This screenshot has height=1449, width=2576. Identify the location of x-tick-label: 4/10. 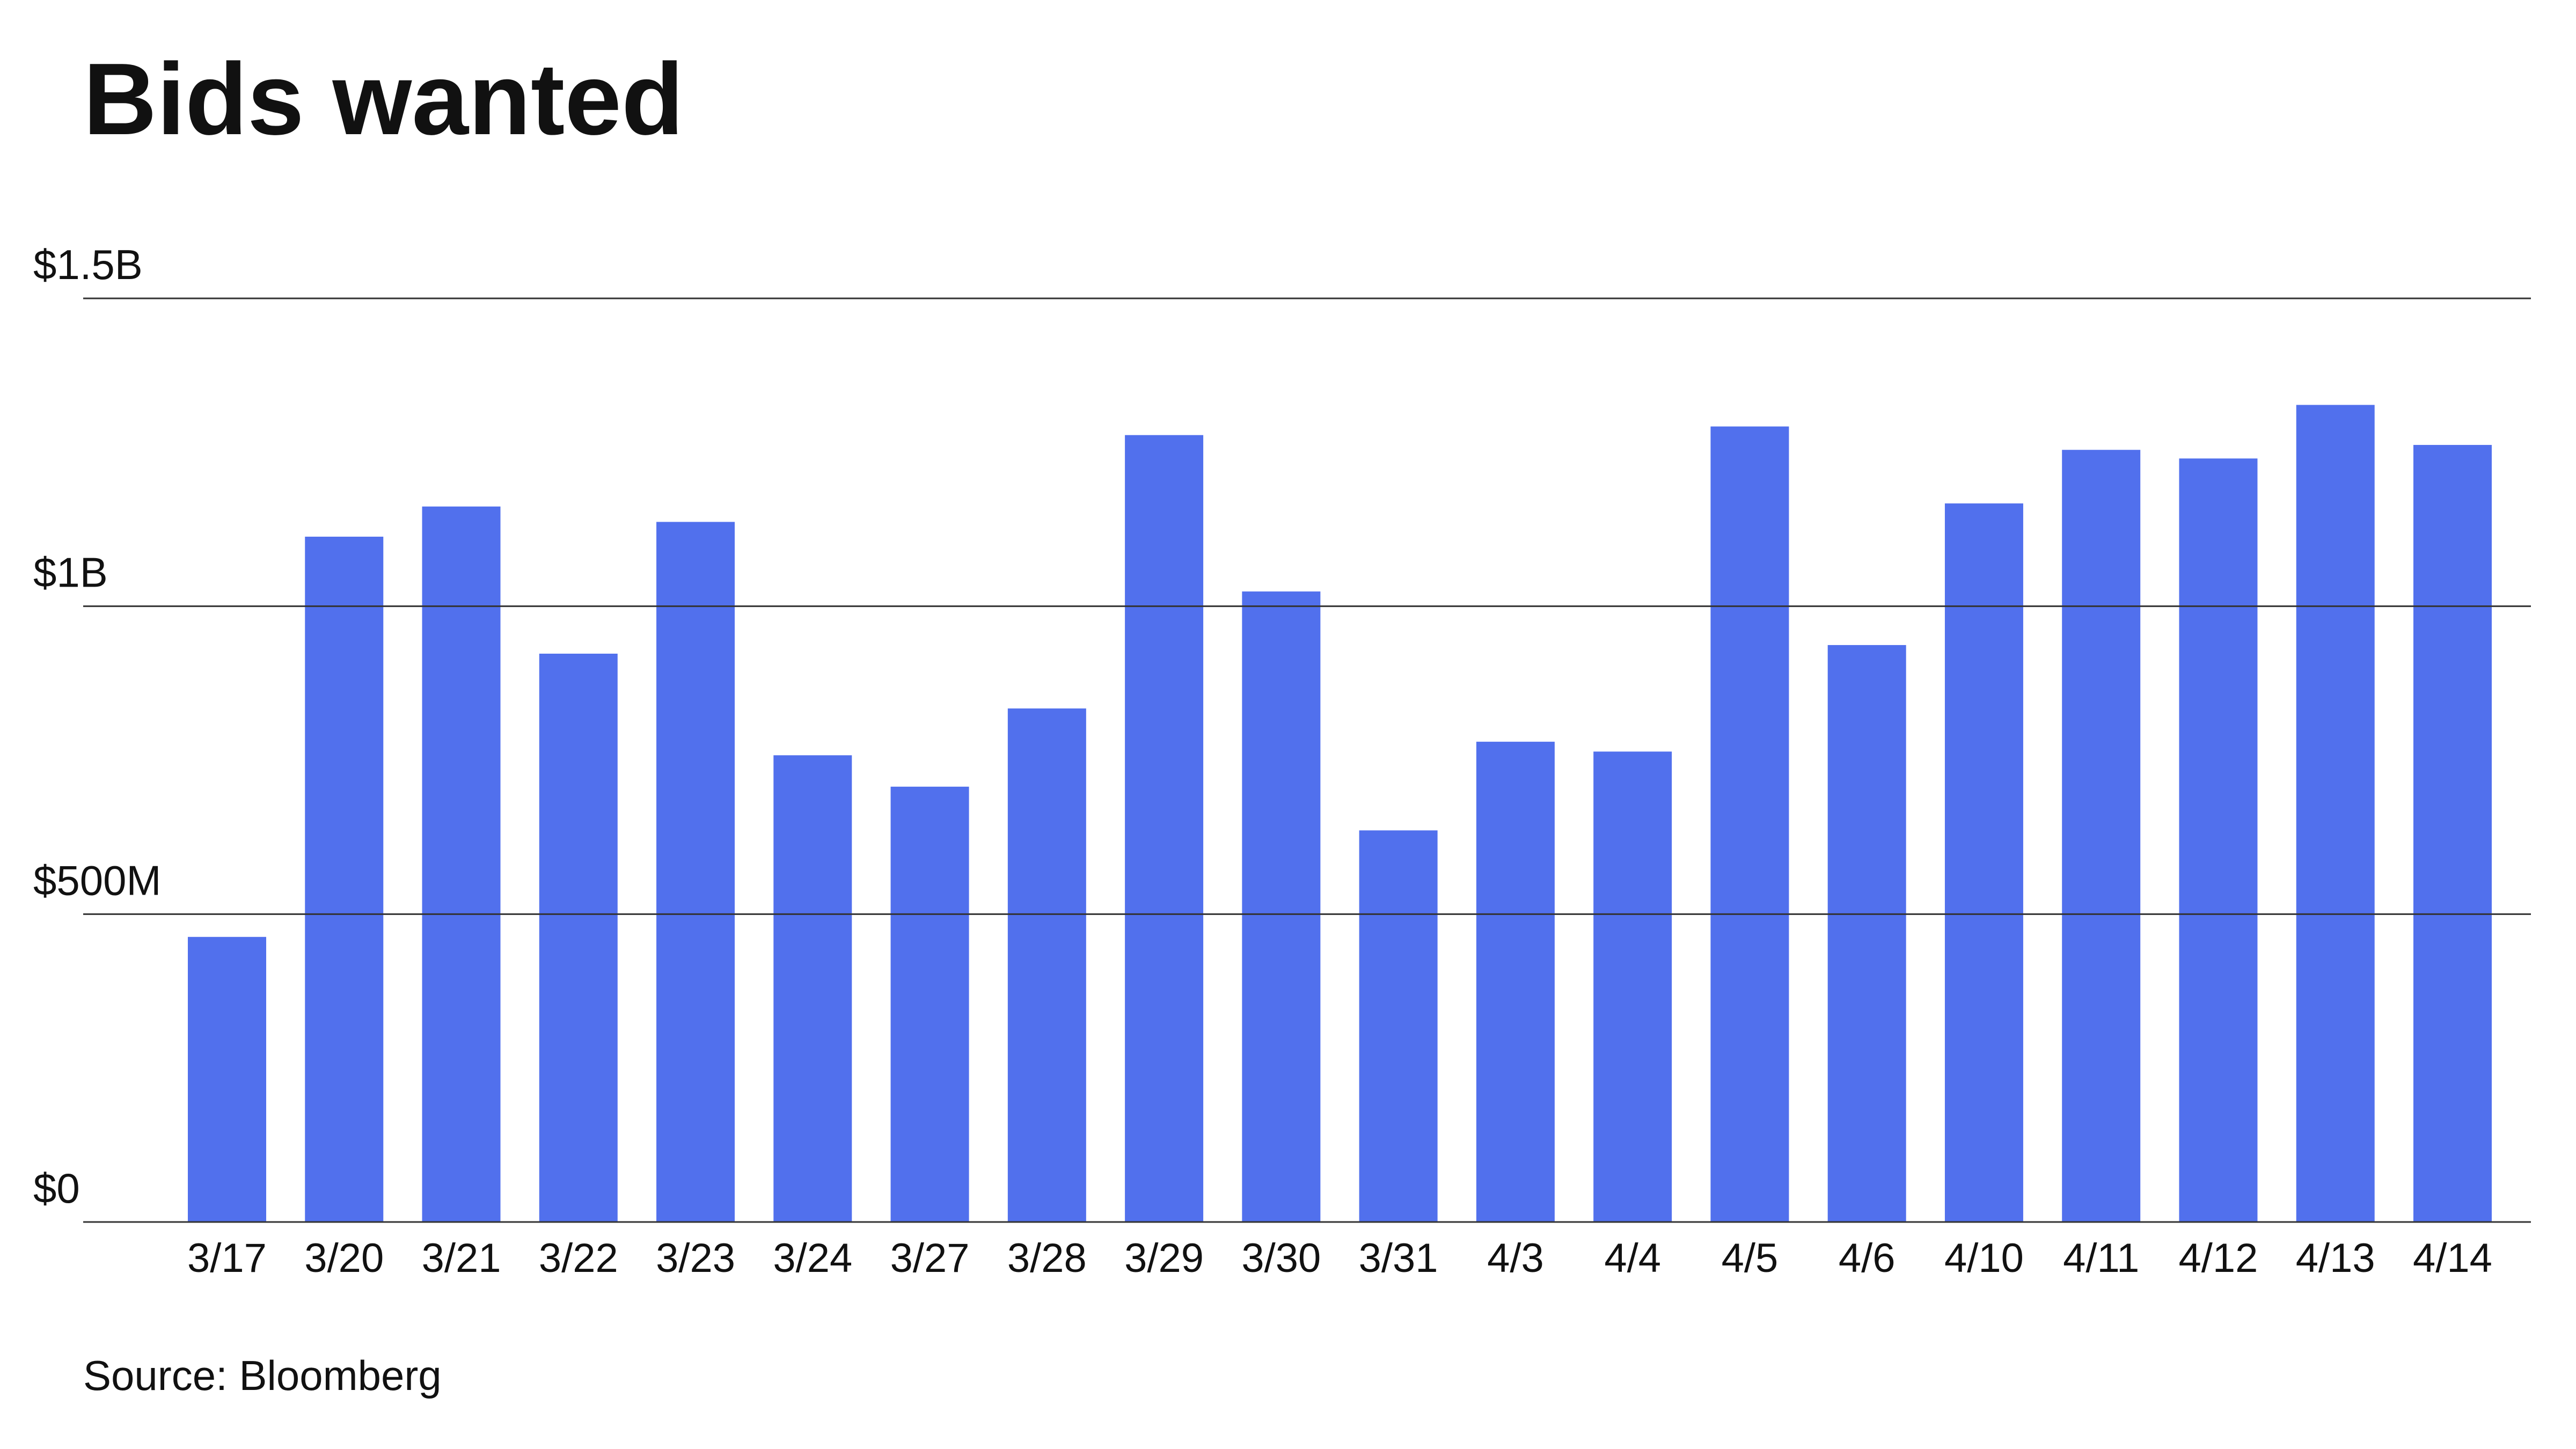
(1984, 1258).